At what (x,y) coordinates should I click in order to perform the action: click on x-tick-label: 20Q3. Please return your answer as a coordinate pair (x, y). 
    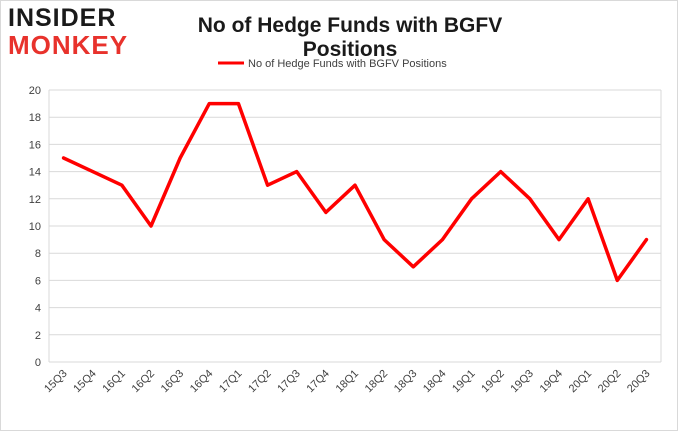
    Looking at the image, I should click on (639, 382).